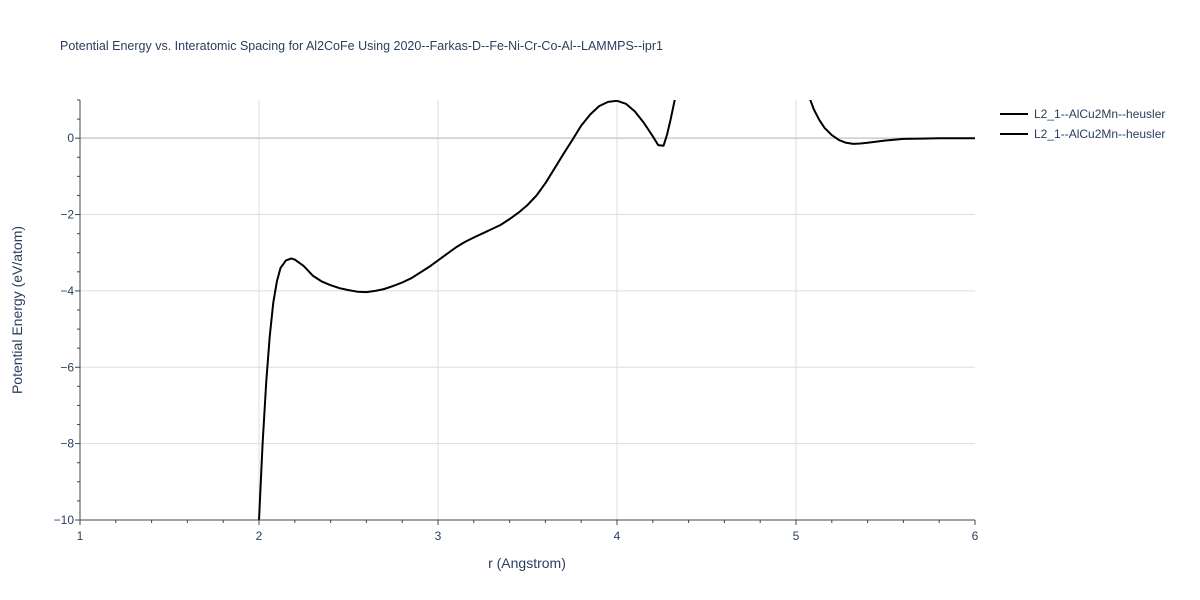  Describe the element at coordinates (796, 536) in the screenshot. I see `x-tick-label: 5` at that location.